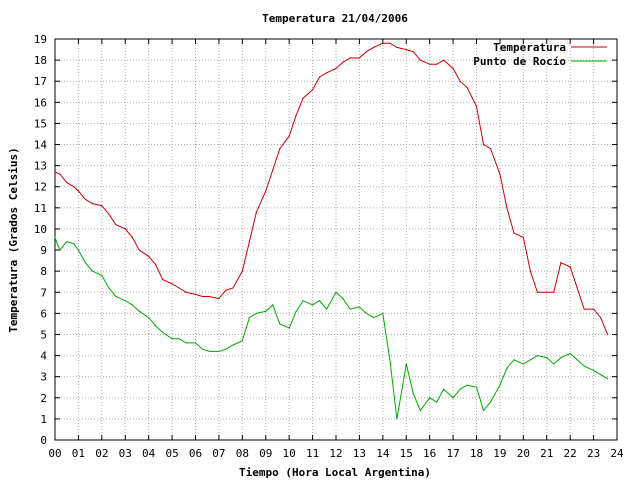 Image resolution: width=640 pixels, height=480 pixels. Describe the element at coordinates (40, 102) in the screenshot. I see `y-tick-label: 16` at that location.